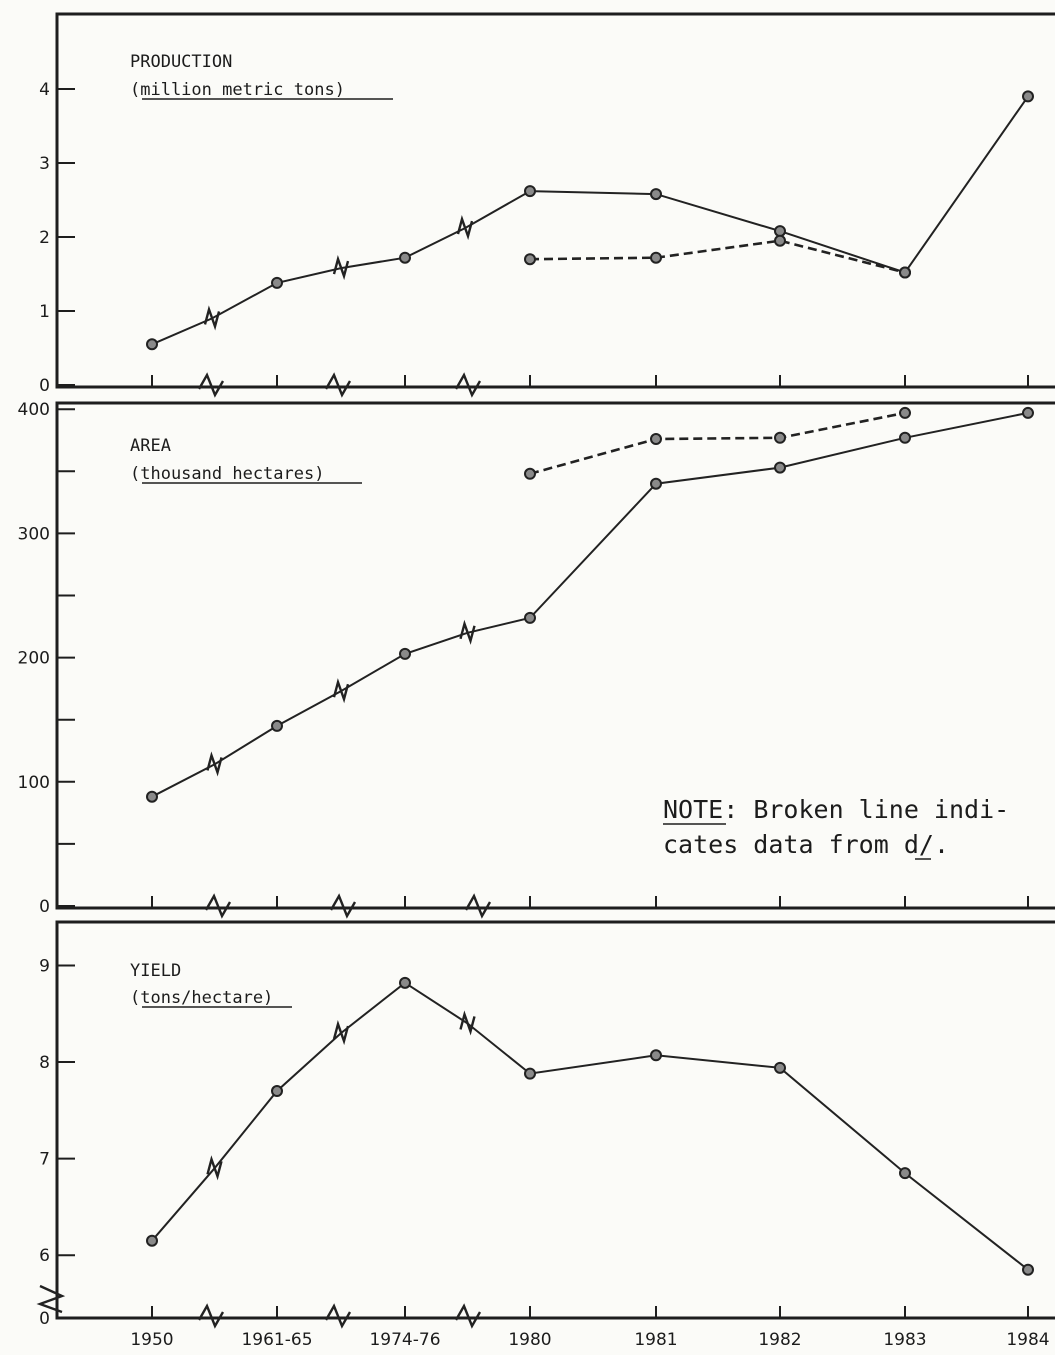 The width and height of the screenshot is (1055, 1355). What do you see at coordinates (404, 1340) in the screenshot?
I see `x-axis-label: 1974-76` at bounding box center [404, 1340].